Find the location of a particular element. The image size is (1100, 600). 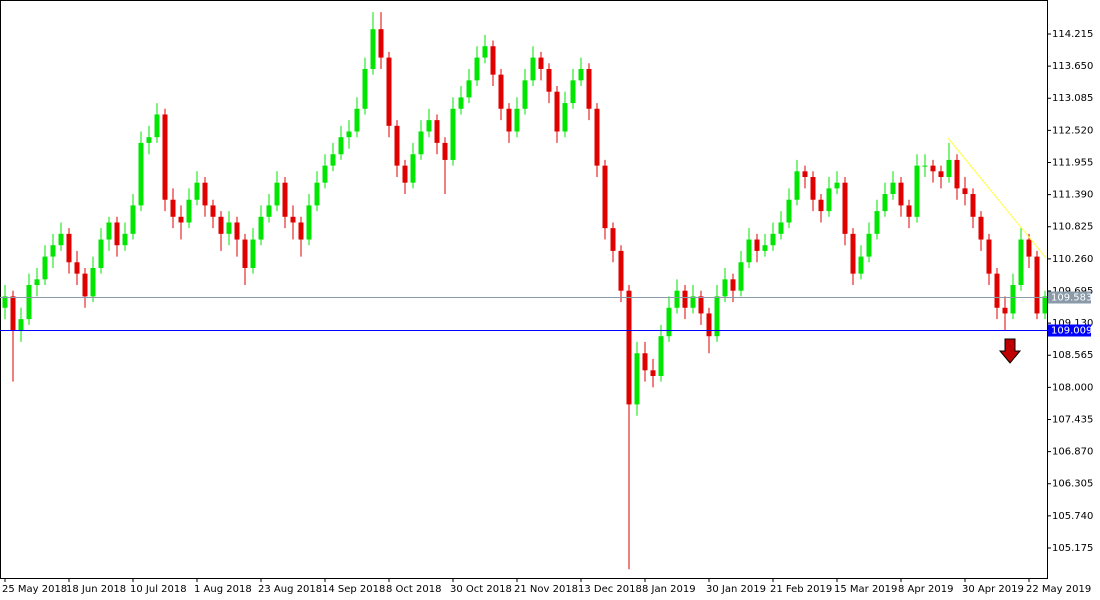

price-label: 109.583 is located at coordinates (1071, 298).